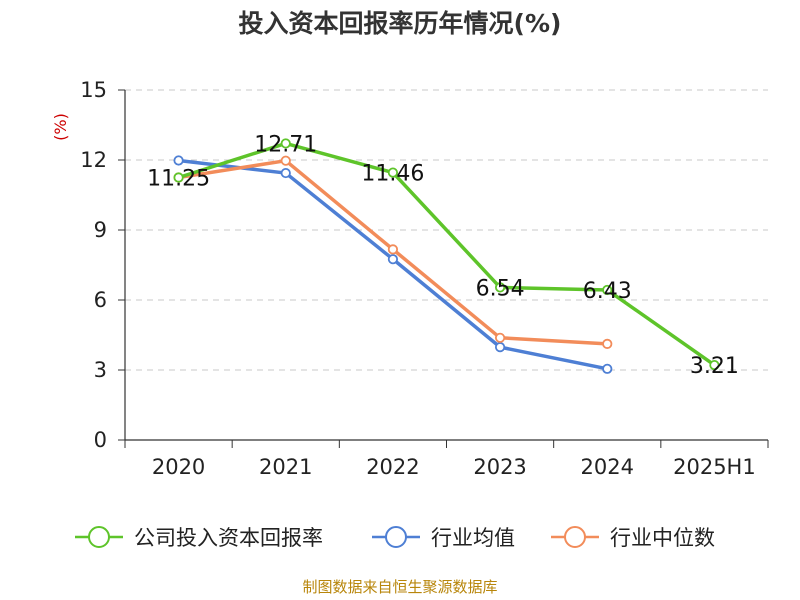  Describe the element at coordinates (473, 538) in the screenshot. I see `legend-label: 行业均值` at that location.